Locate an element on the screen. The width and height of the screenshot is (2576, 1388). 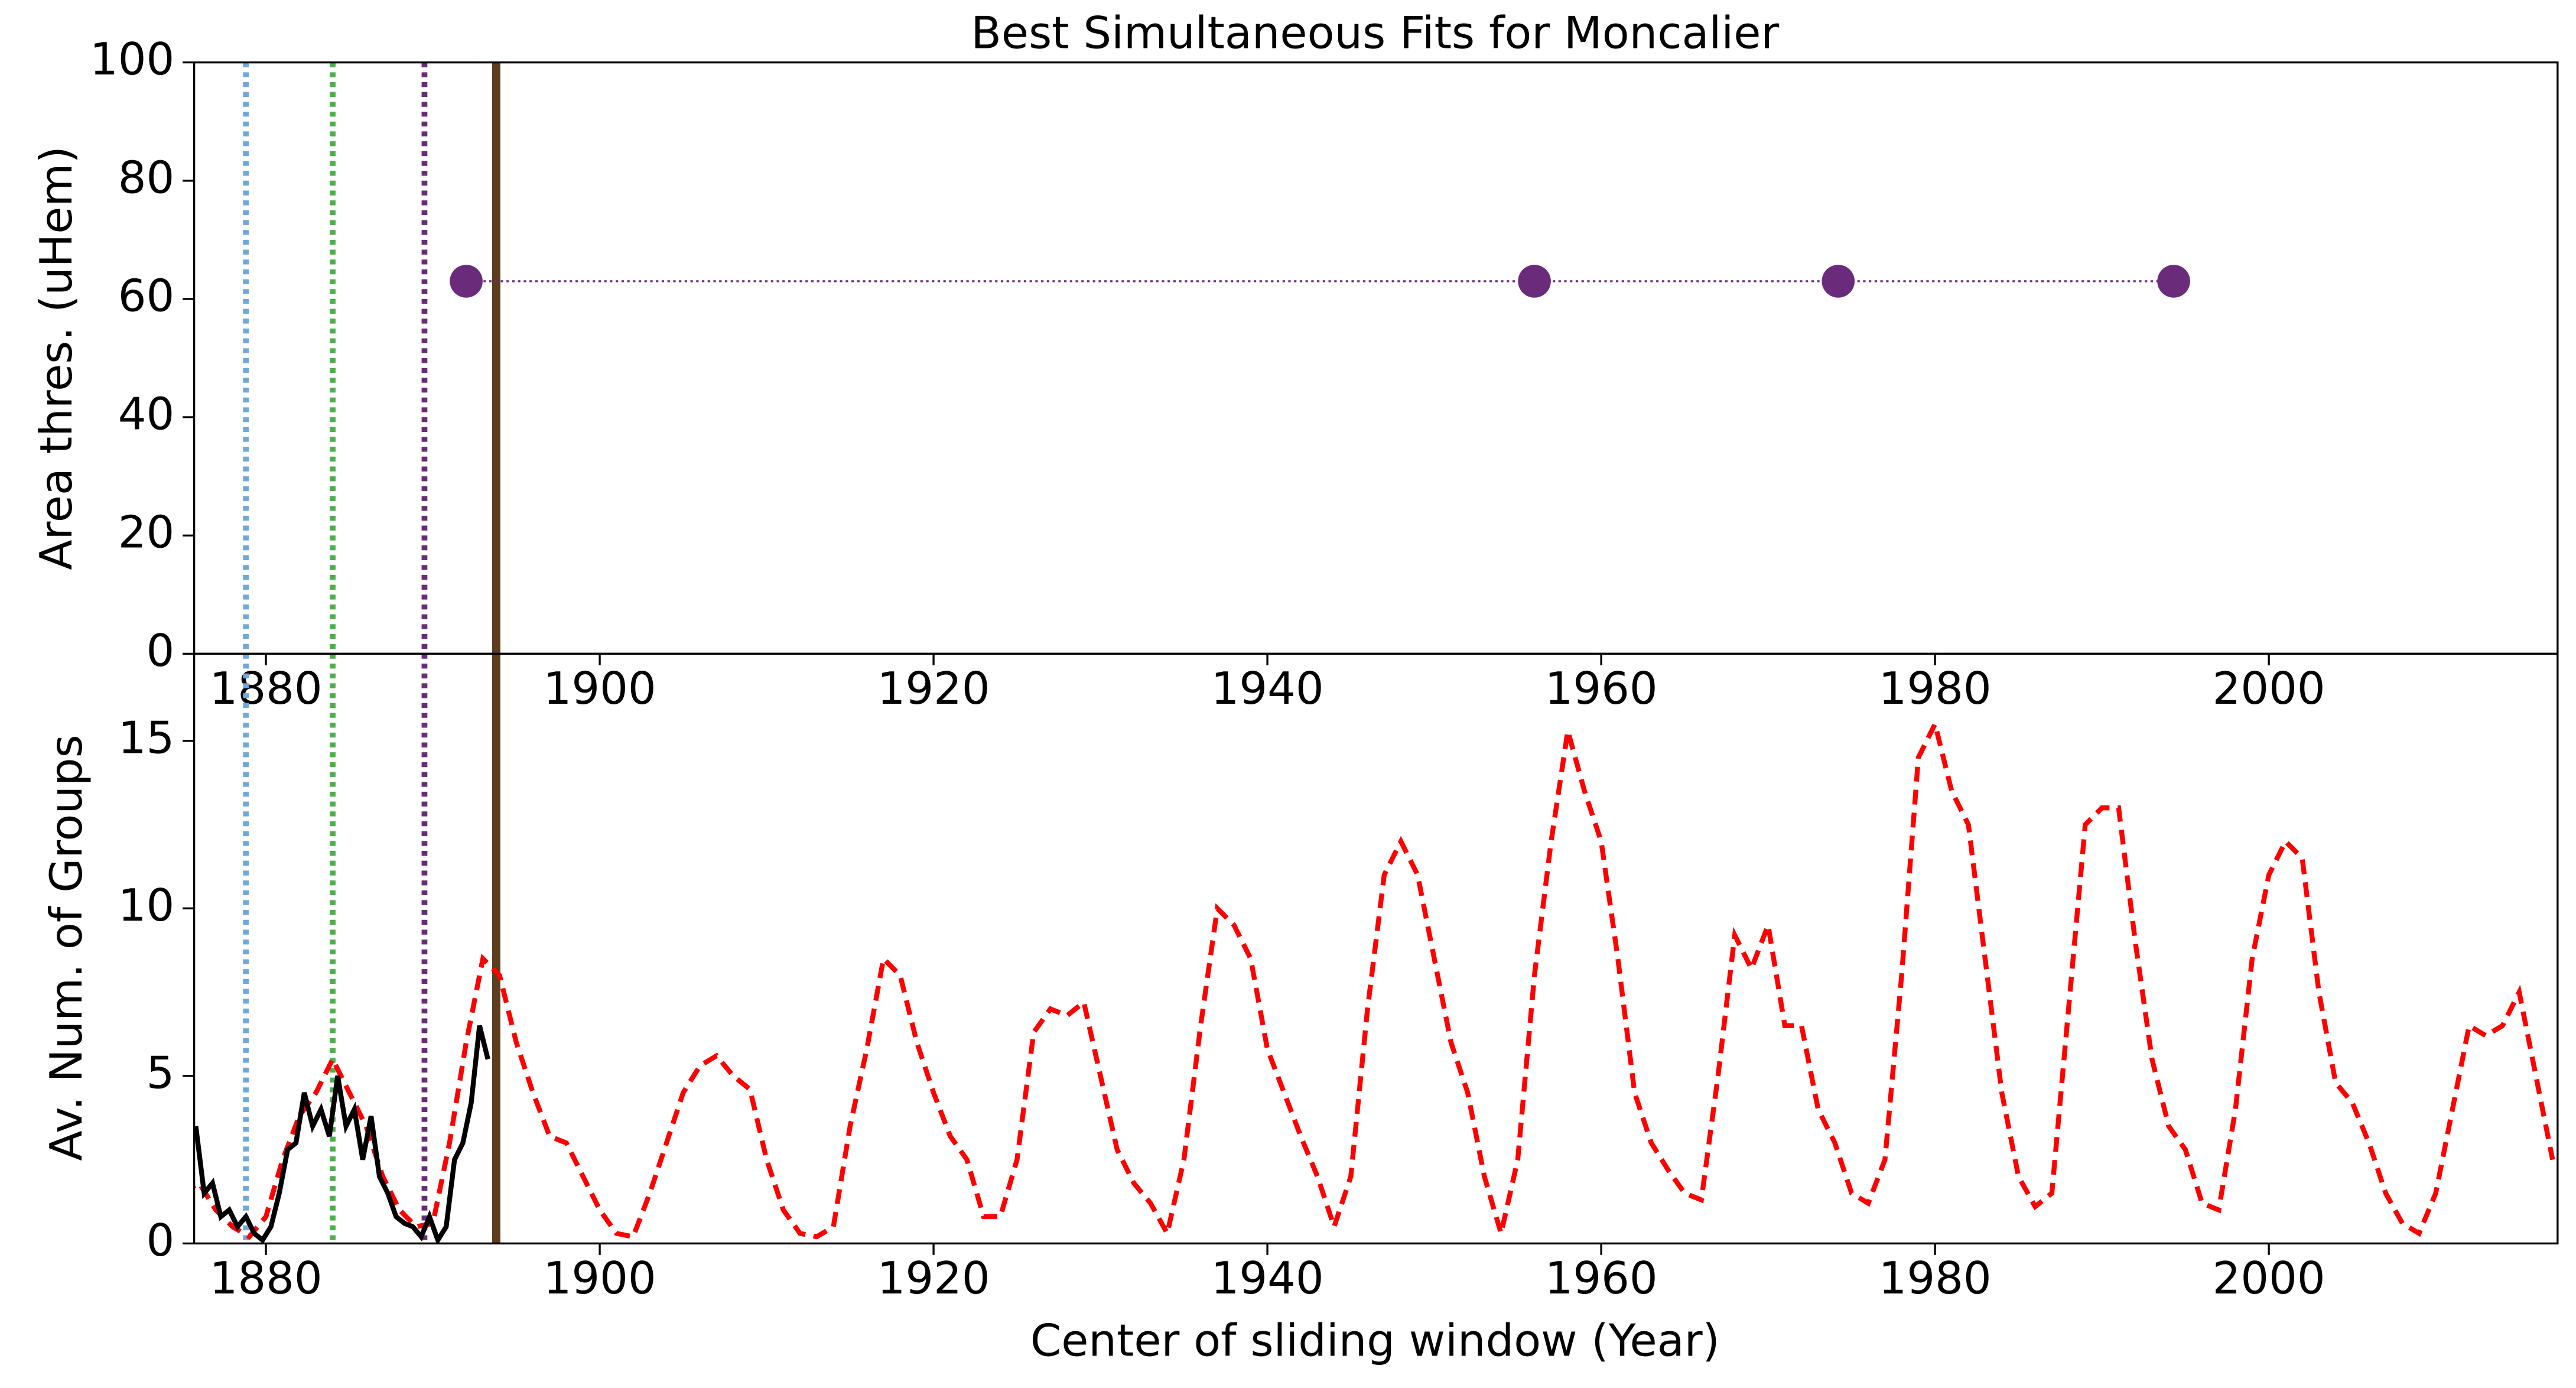
y-tick-label: 40 is located at coordinates (146, 414).